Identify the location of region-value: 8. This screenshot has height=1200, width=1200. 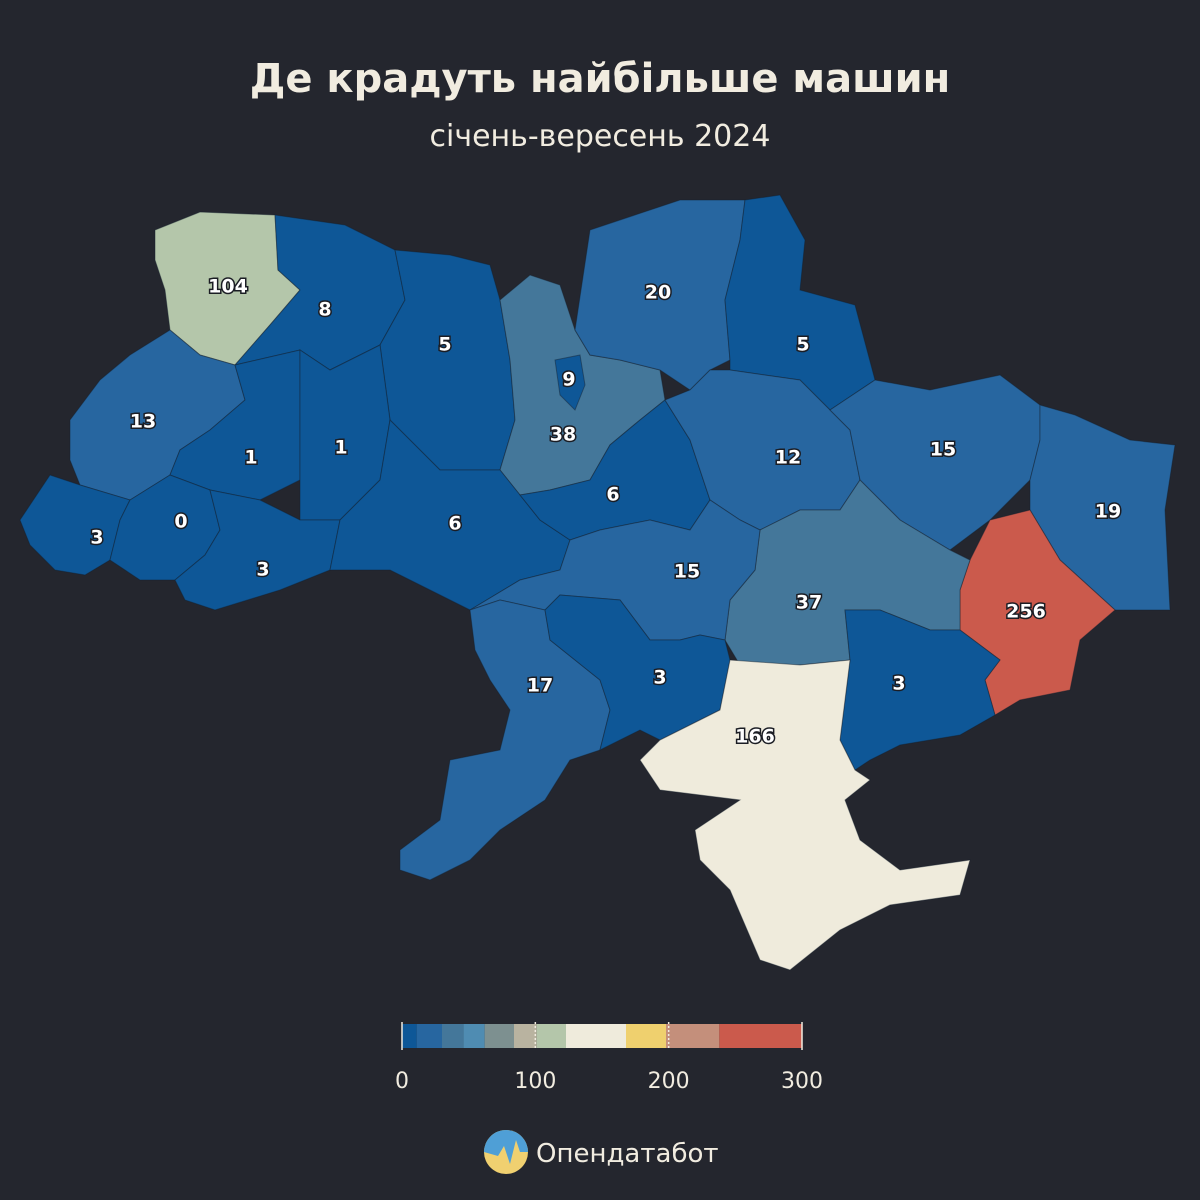
(324, 310).